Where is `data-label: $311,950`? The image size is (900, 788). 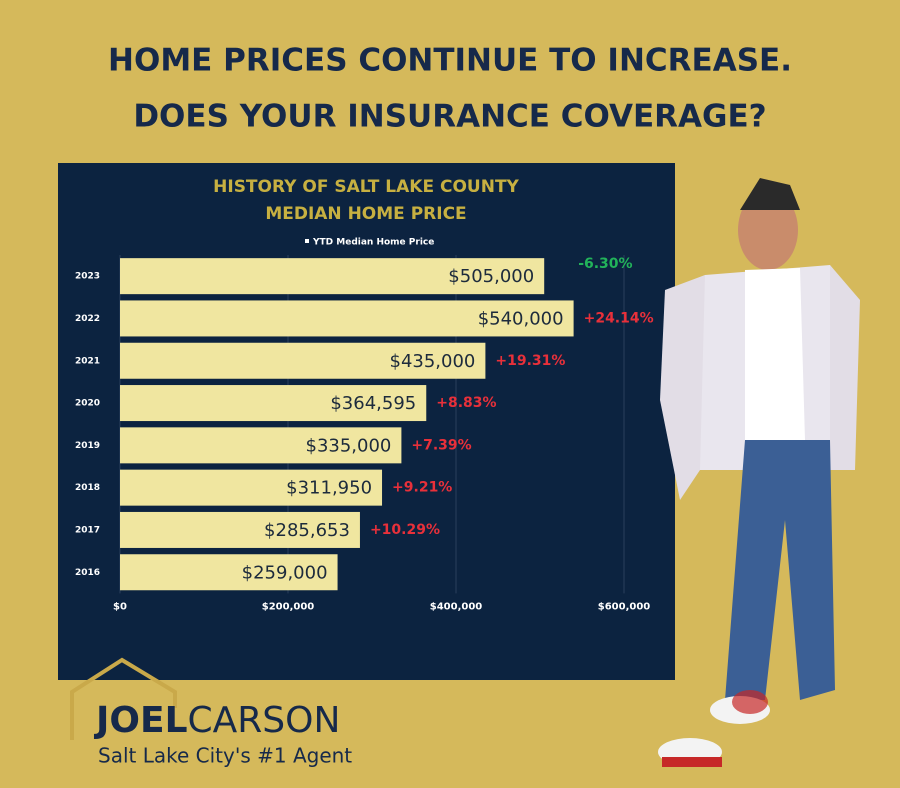 data-label: $311,950 is located at coordinates (329, 488).